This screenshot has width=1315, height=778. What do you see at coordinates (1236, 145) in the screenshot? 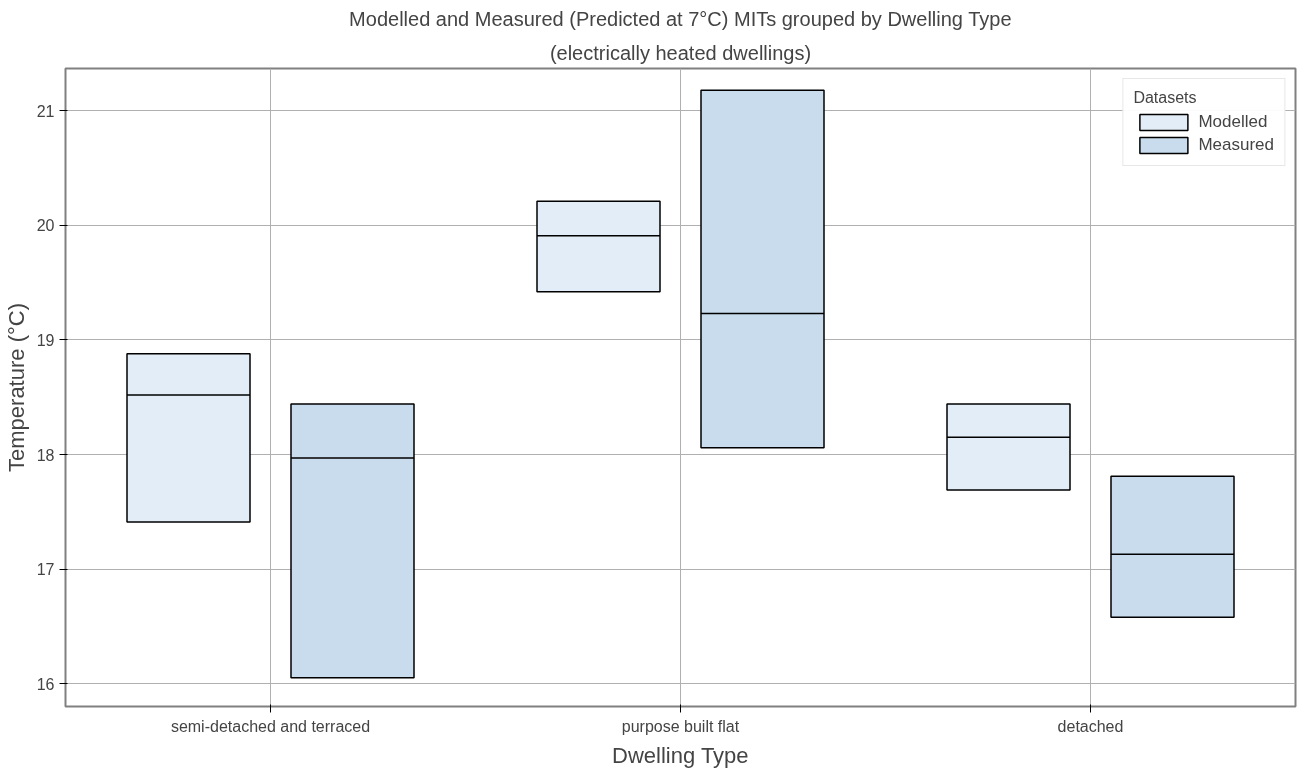
I see `legend-label: Measured` at bounding box center [1236, 145].